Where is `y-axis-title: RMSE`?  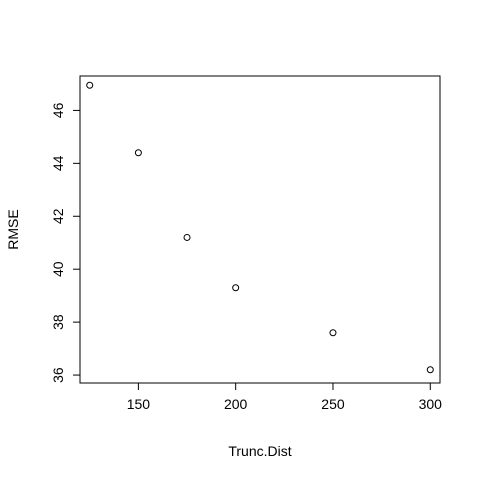 y-axis-title: RMSE is located at coordinates (13, 229).